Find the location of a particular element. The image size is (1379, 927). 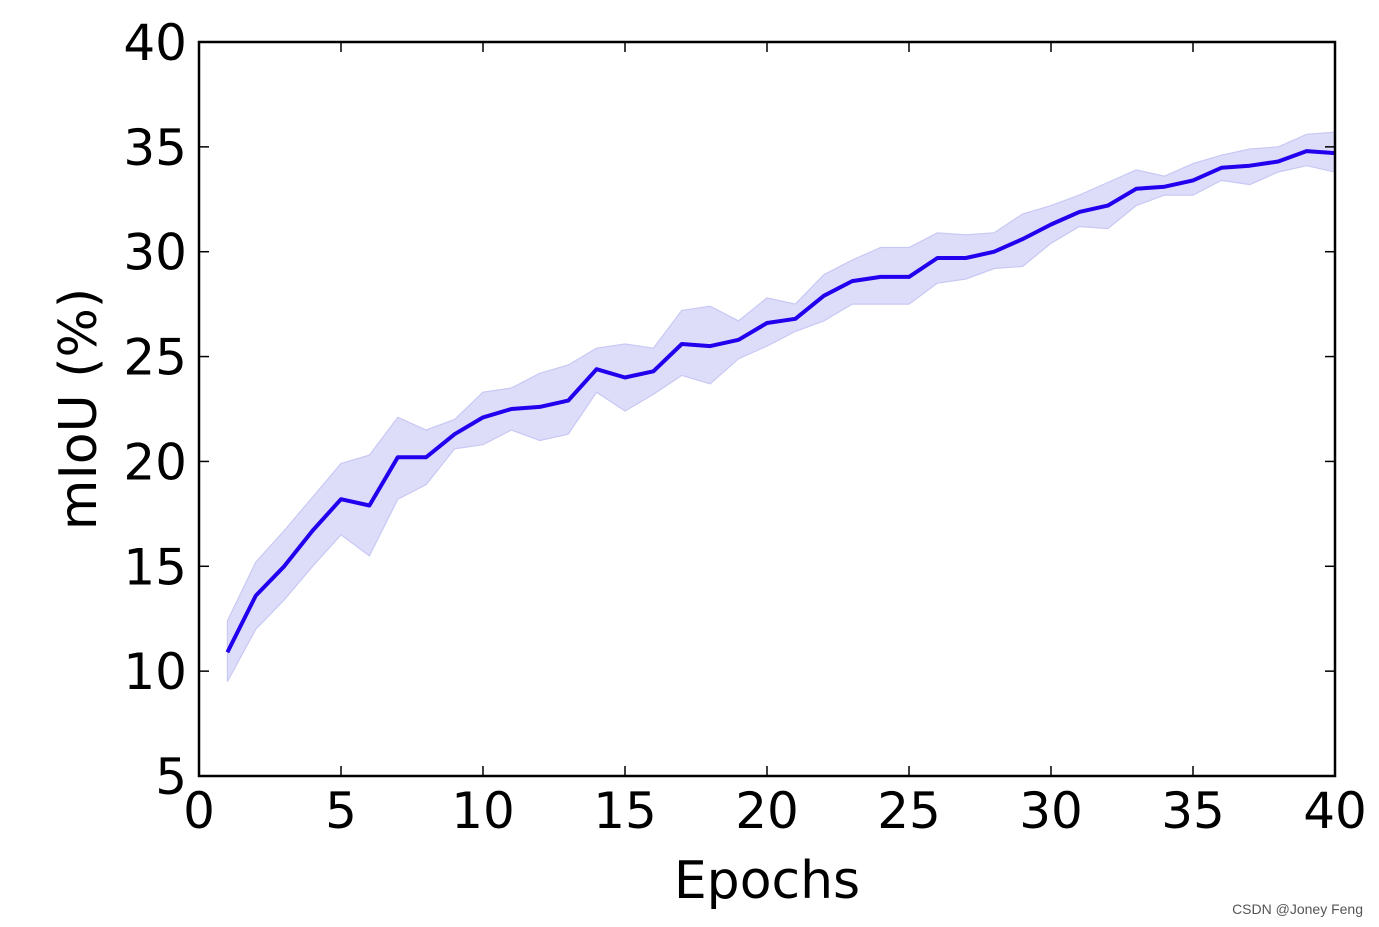

y-tick-label: 5 is located at coordinates (171, 777).